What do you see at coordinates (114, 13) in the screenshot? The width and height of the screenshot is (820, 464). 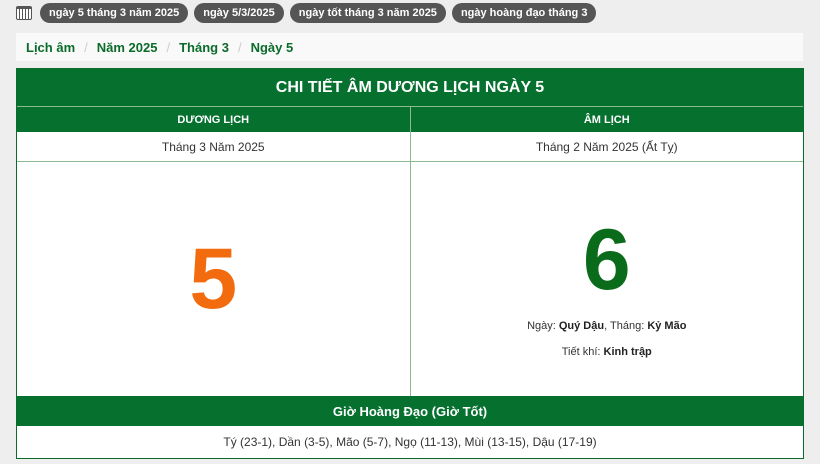 I see `tag-link: ngày 5 tháng 3 năm 2025` at bounding box center [114, 13].